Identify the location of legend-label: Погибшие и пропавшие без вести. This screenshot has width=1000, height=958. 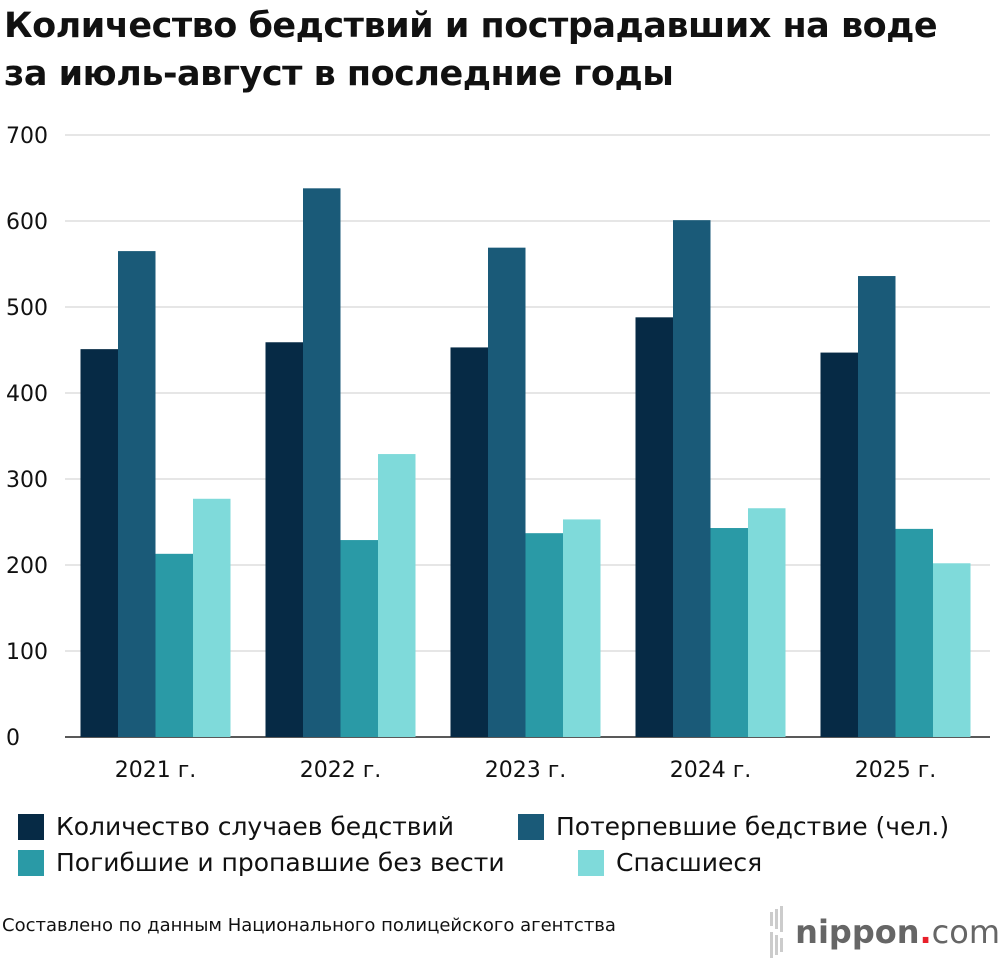
(280, 862).